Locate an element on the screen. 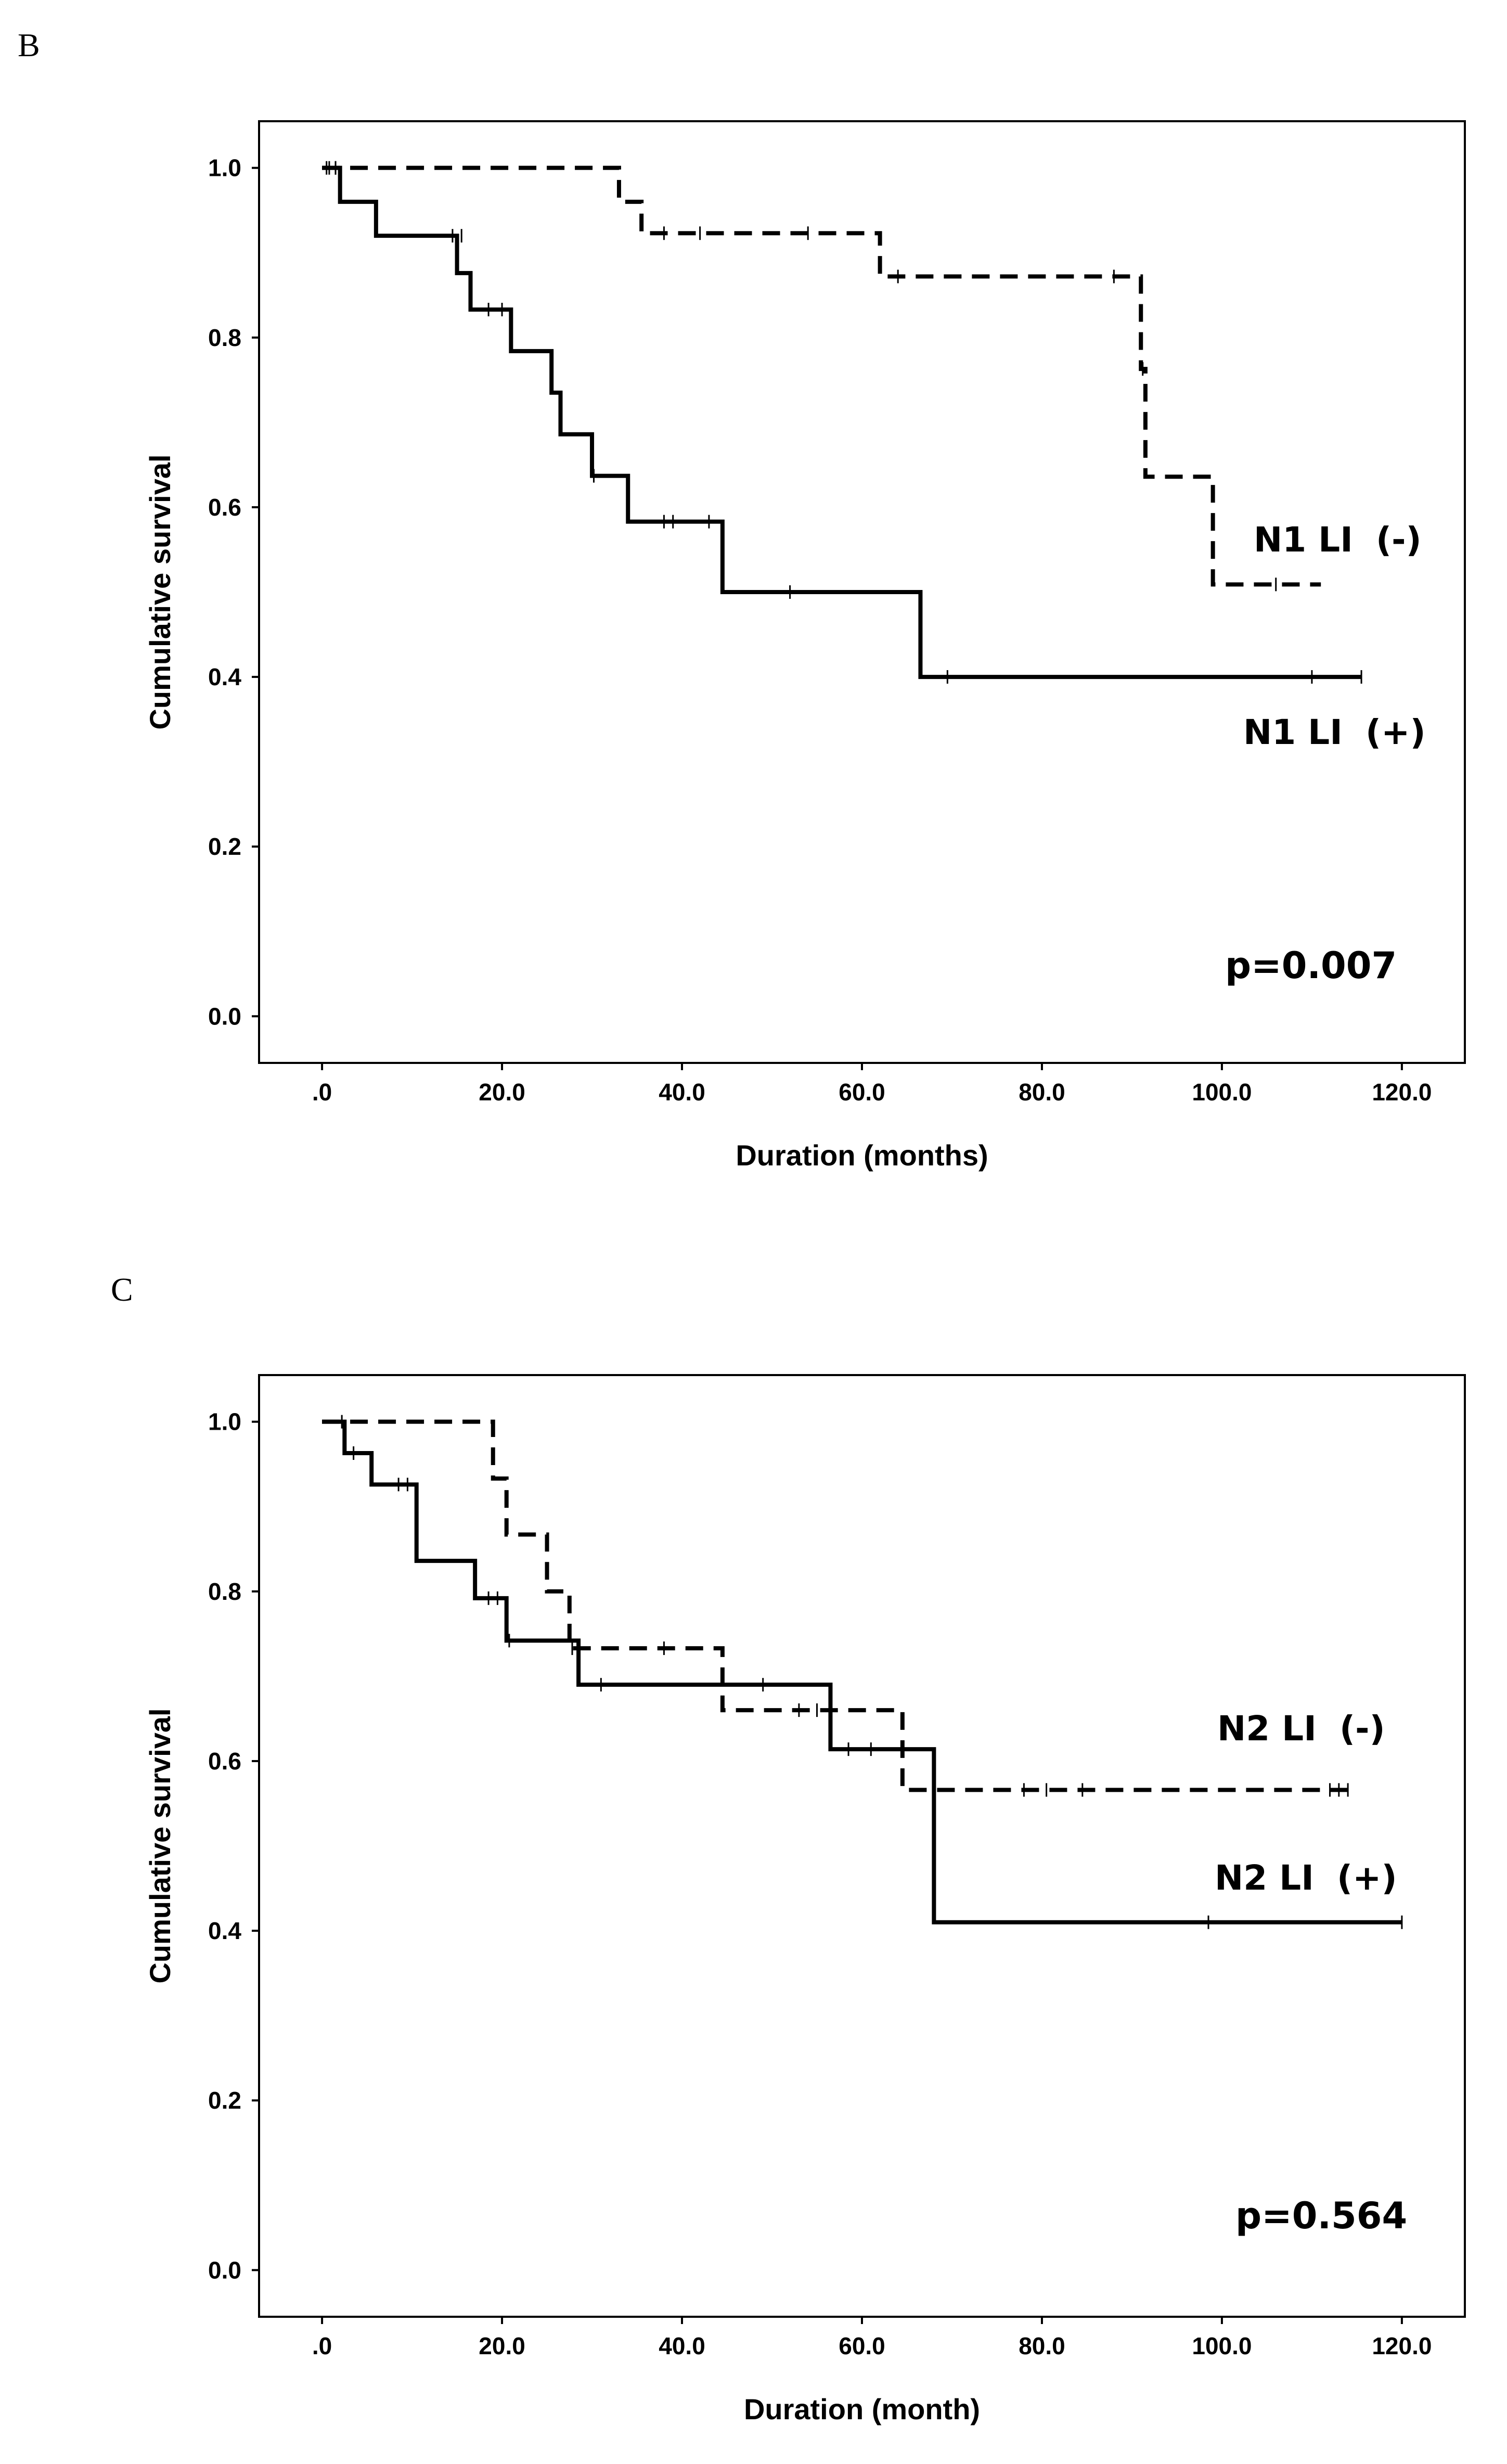 The image size is (1507, 2464). x-tick-label-c: 100.0 is located at coordinates (1222, 2345).